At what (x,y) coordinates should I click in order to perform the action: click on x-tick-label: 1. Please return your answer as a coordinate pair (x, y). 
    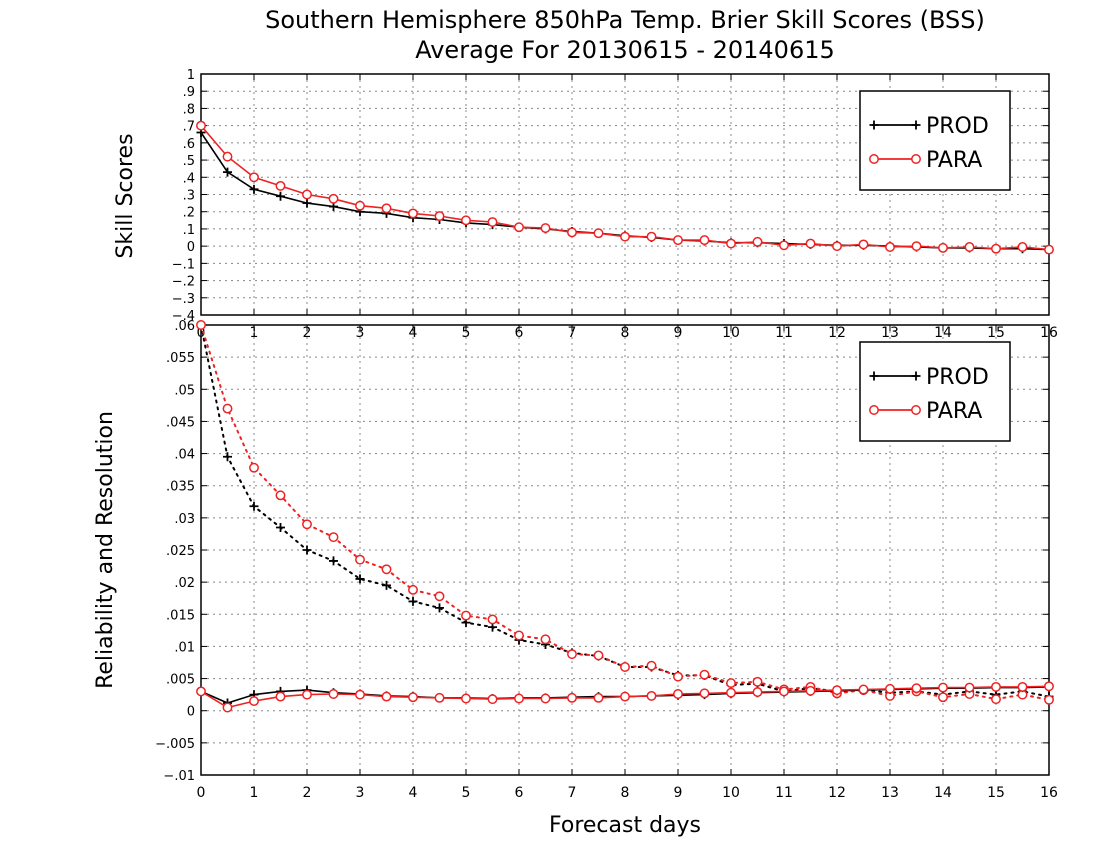
    Looking at the image, I should click on (254, 793).